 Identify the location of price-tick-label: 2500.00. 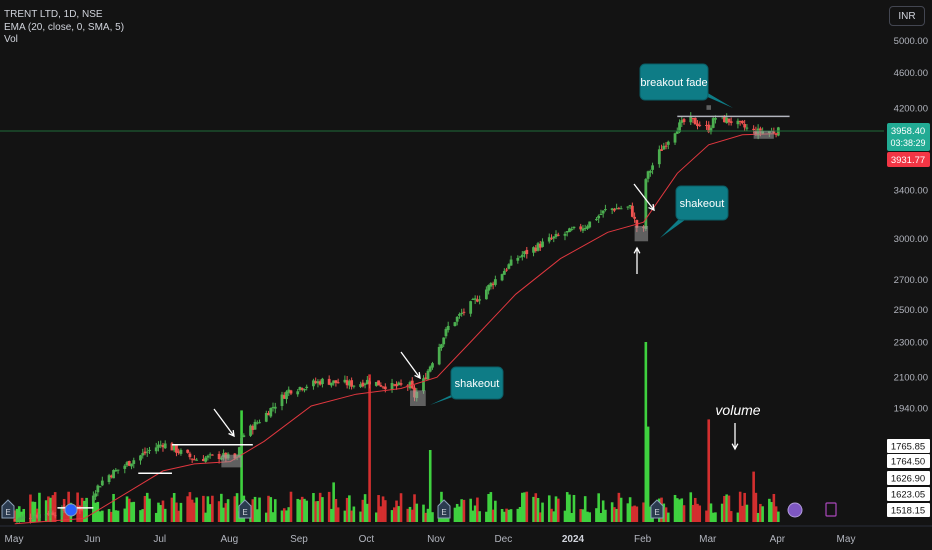
(911, 310).